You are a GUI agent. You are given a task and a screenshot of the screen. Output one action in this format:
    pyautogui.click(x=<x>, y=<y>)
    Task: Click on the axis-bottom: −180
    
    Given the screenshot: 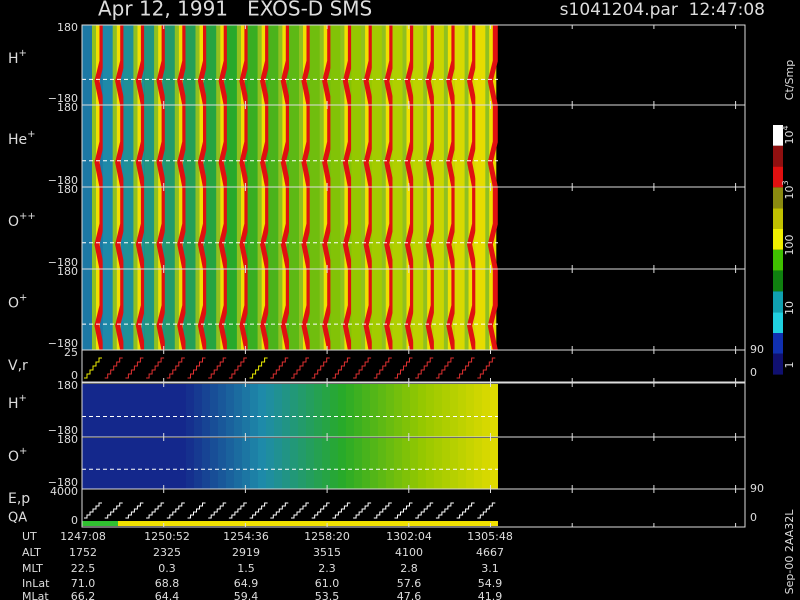 What is the action you would take?
    pyautogui.click(x=63, y=343)
    